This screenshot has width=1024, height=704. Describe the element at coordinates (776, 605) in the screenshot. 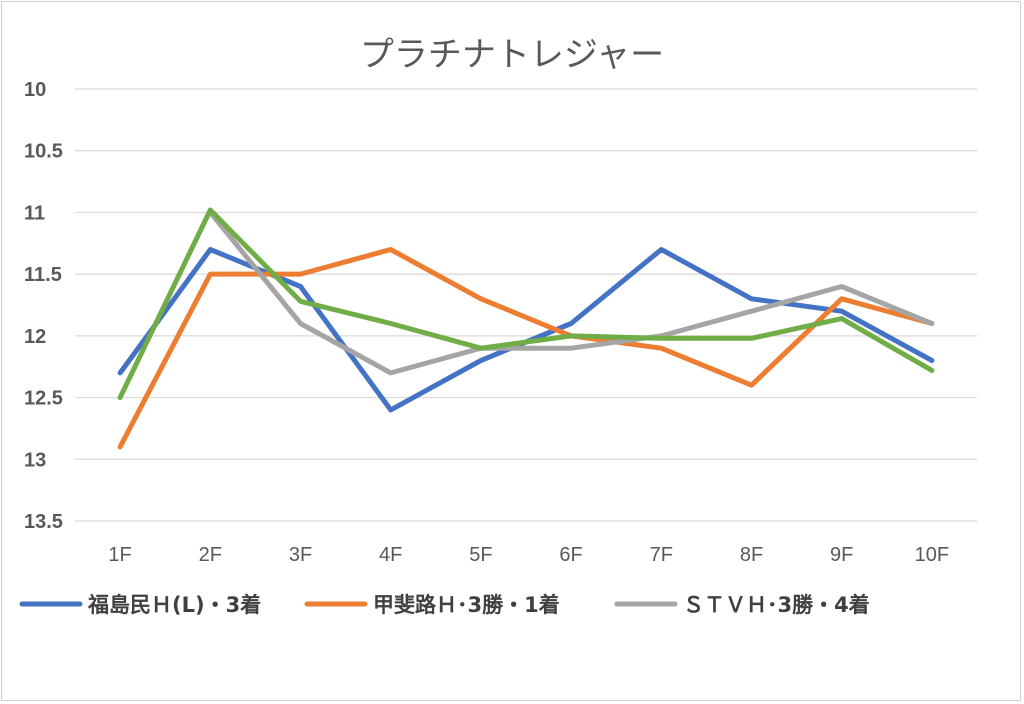

I see `legend-label: ＳＴＶＨ･3勝・4着` at that location.